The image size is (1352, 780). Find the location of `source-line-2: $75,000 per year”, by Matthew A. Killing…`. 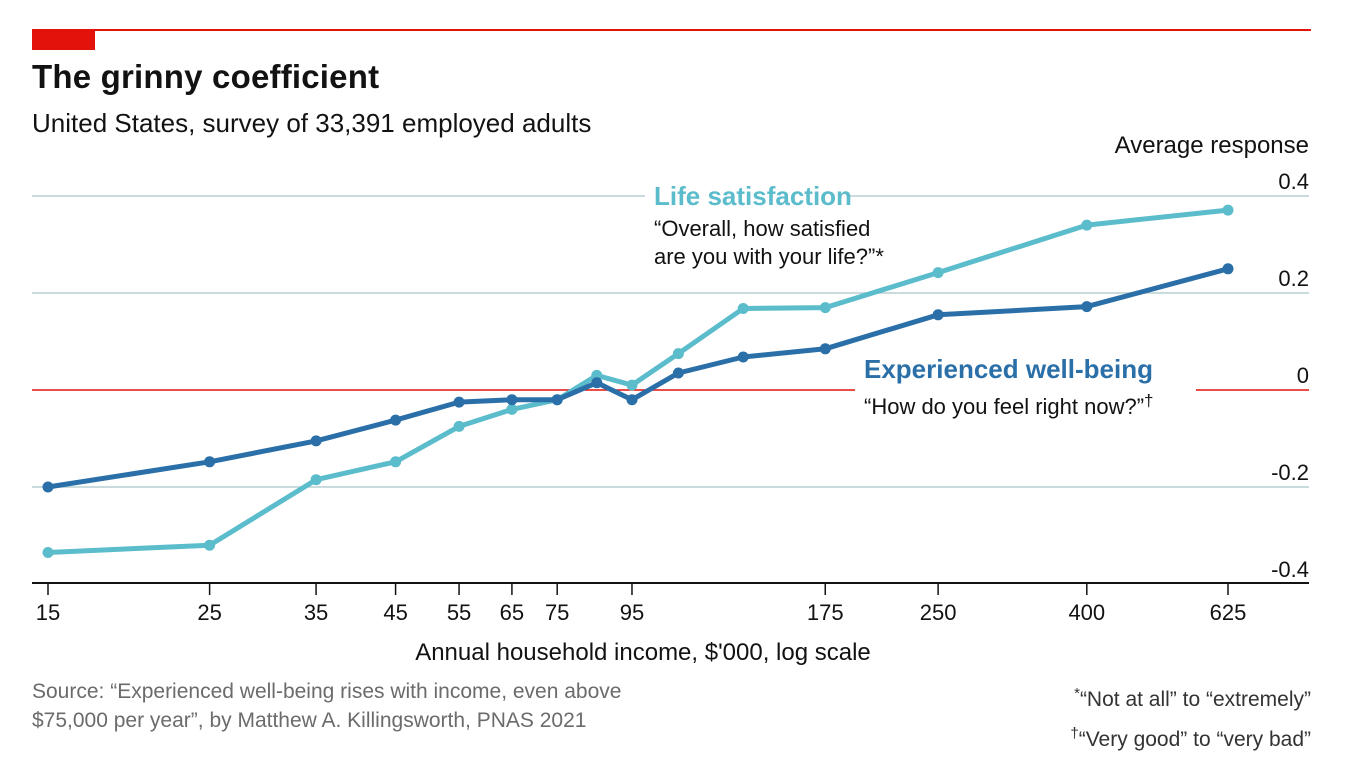

source-line-2: $75,000 per year”, by Matthew A. Killing… is located at coordinates (309, 720).